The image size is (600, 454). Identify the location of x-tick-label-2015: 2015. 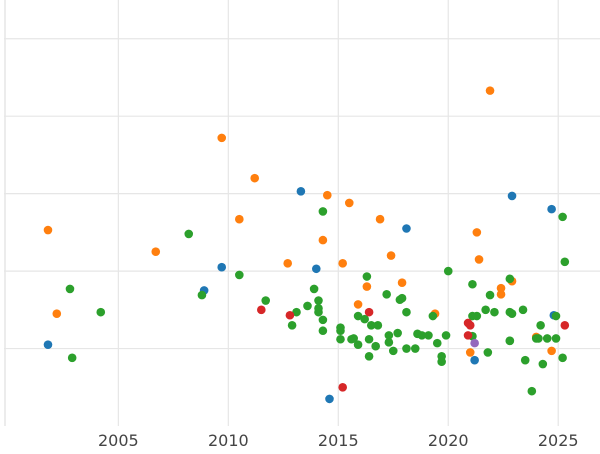
(338, 440).